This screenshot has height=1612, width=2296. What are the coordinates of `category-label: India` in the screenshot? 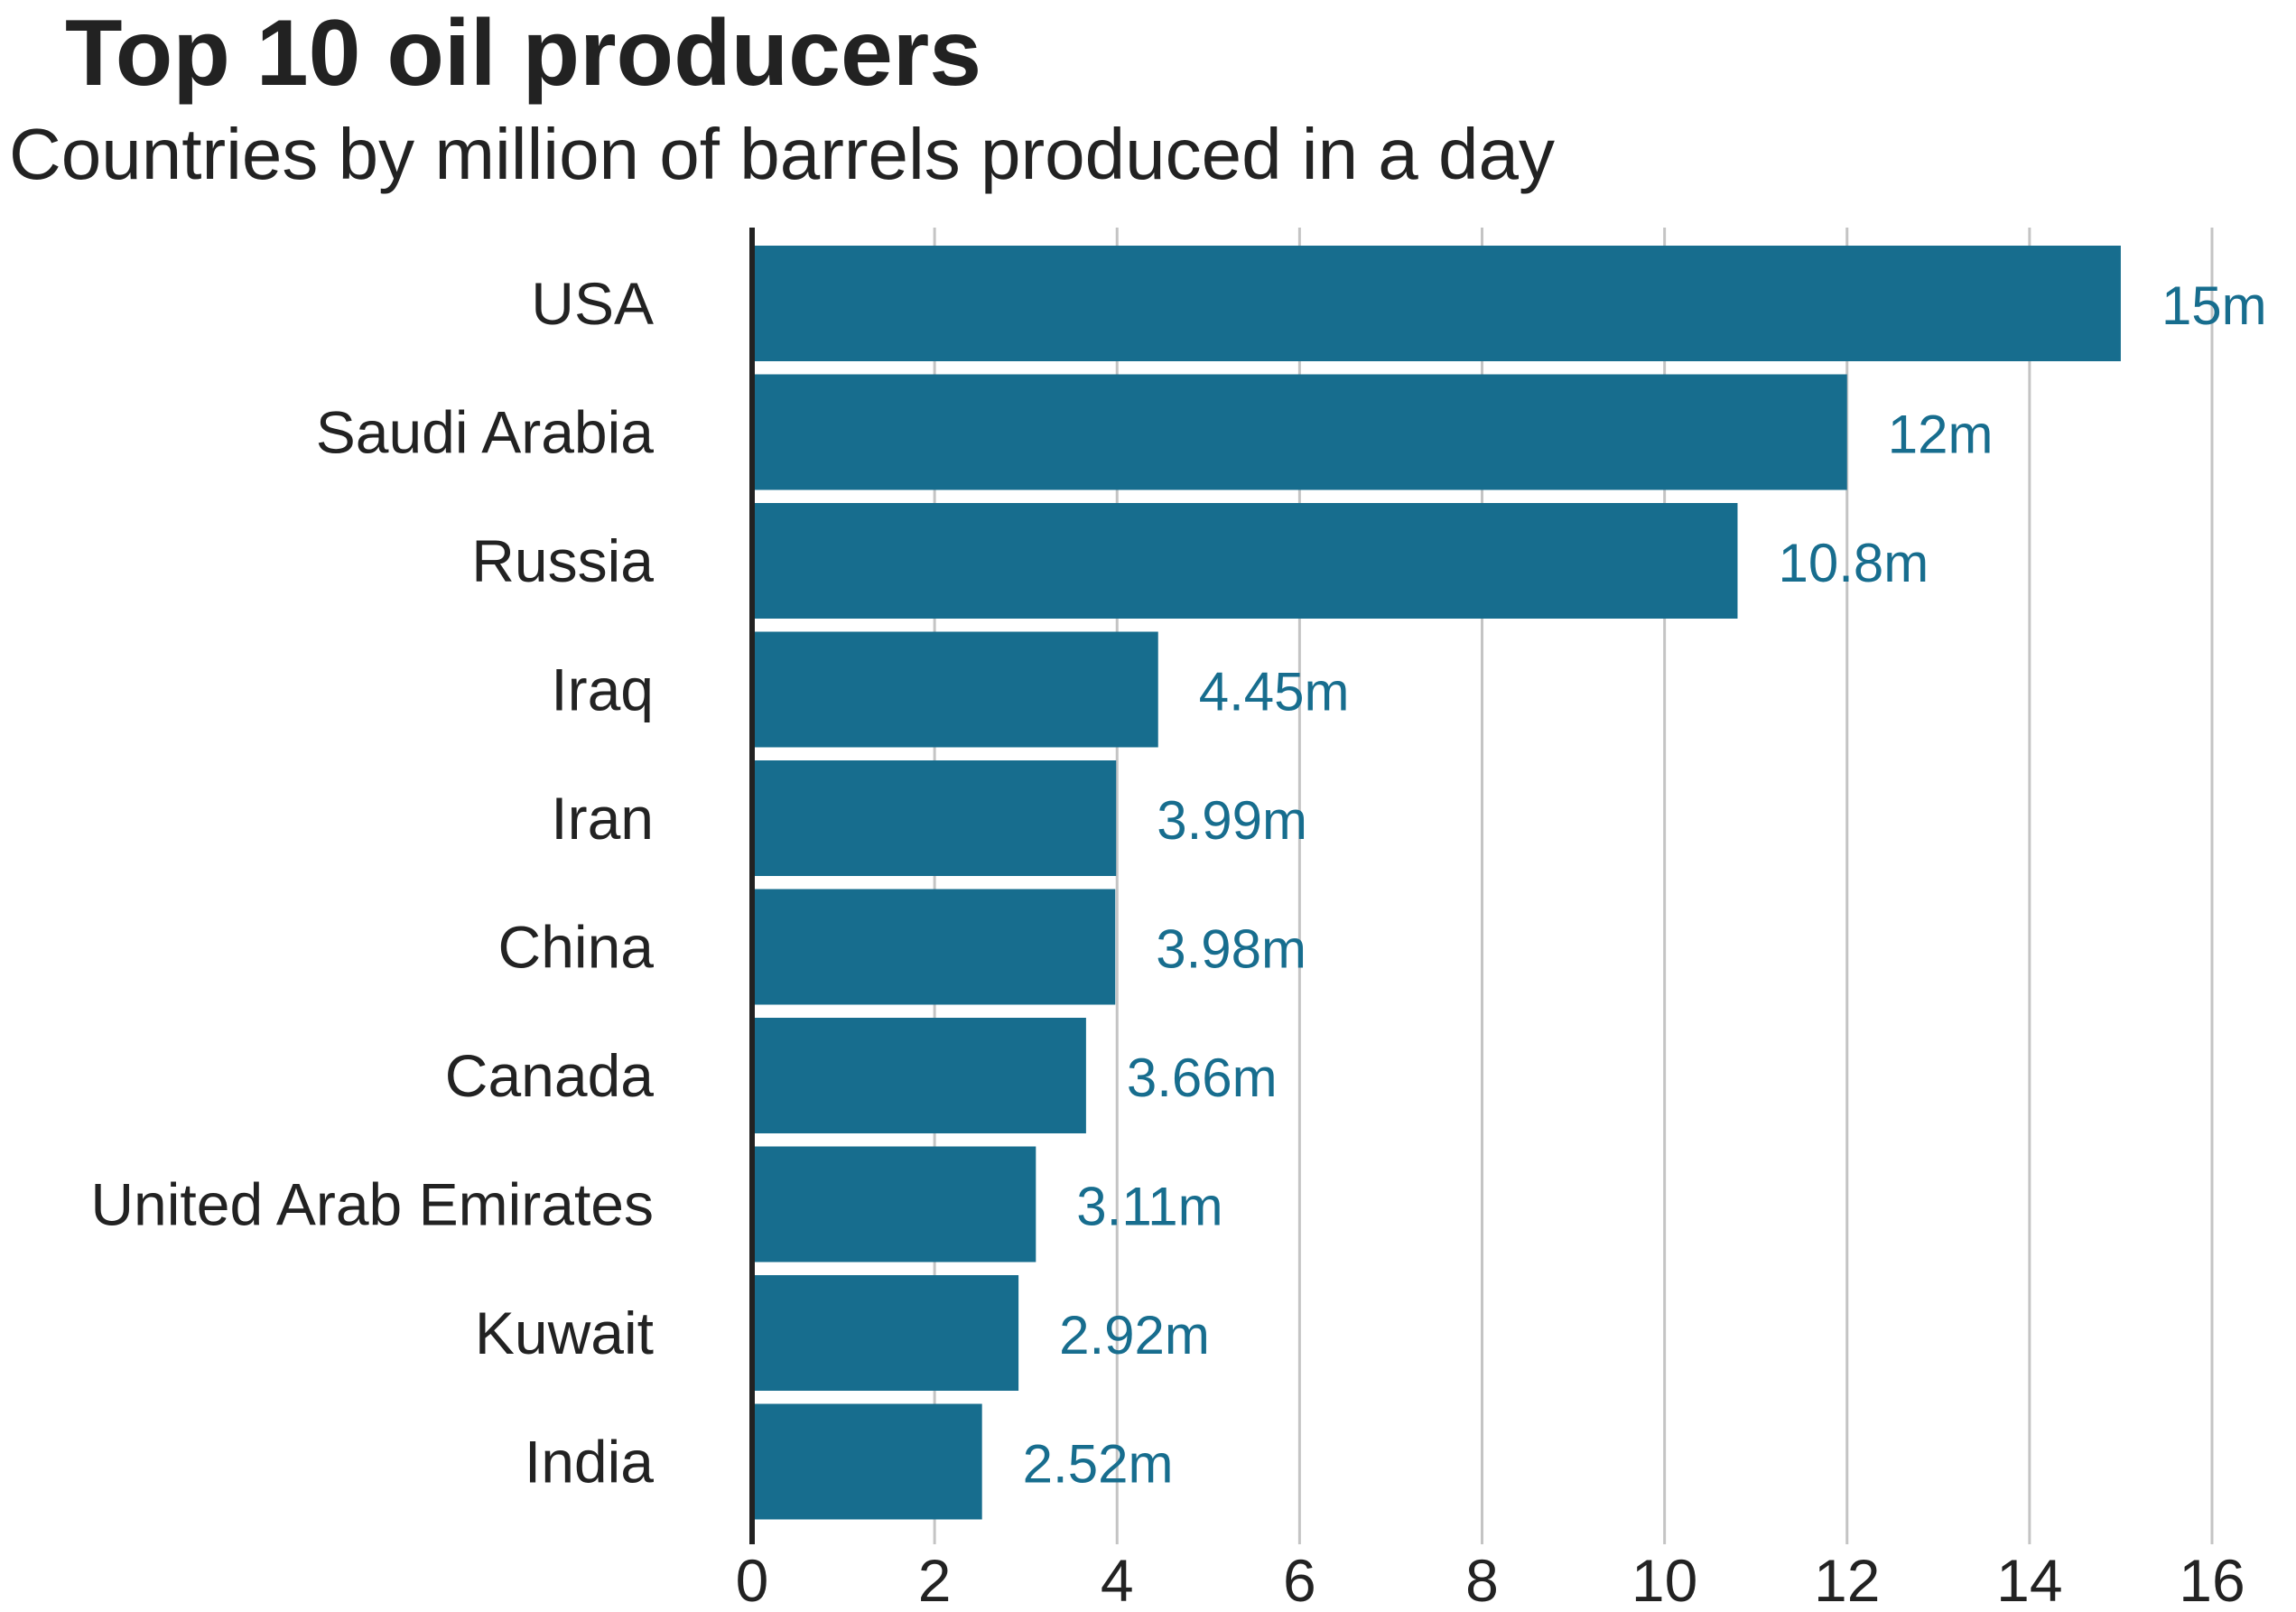 It's located at (589, 1463).